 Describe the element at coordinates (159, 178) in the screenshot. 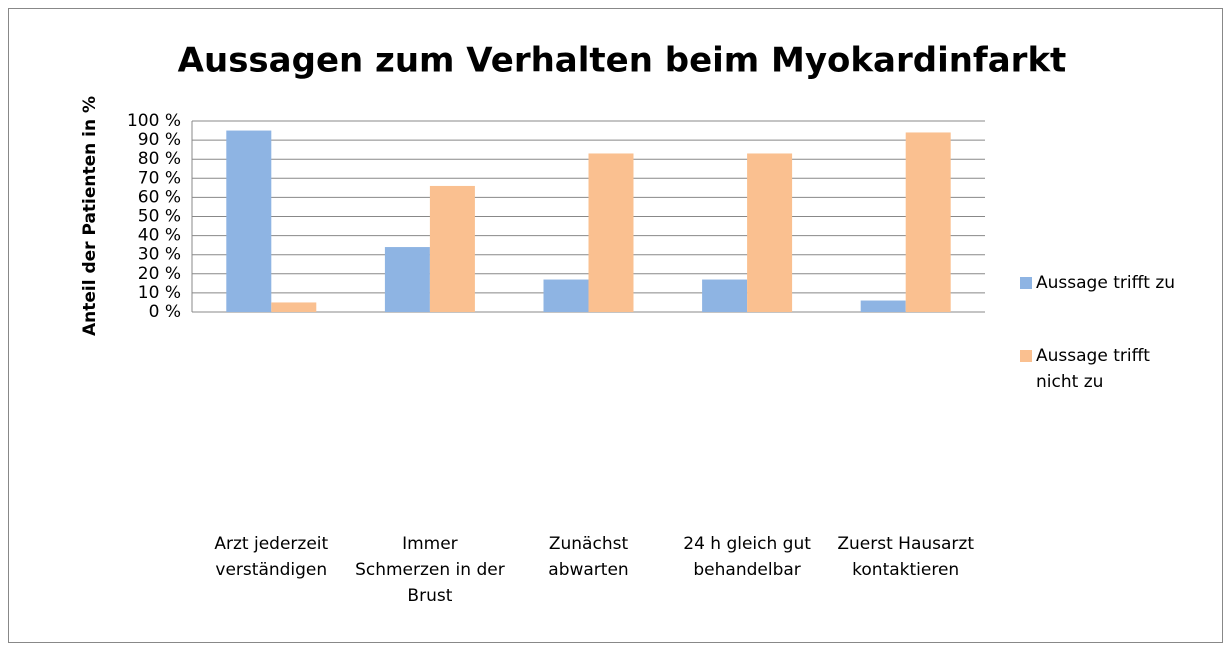

I see `y-tick-label: 70 %` at that location.